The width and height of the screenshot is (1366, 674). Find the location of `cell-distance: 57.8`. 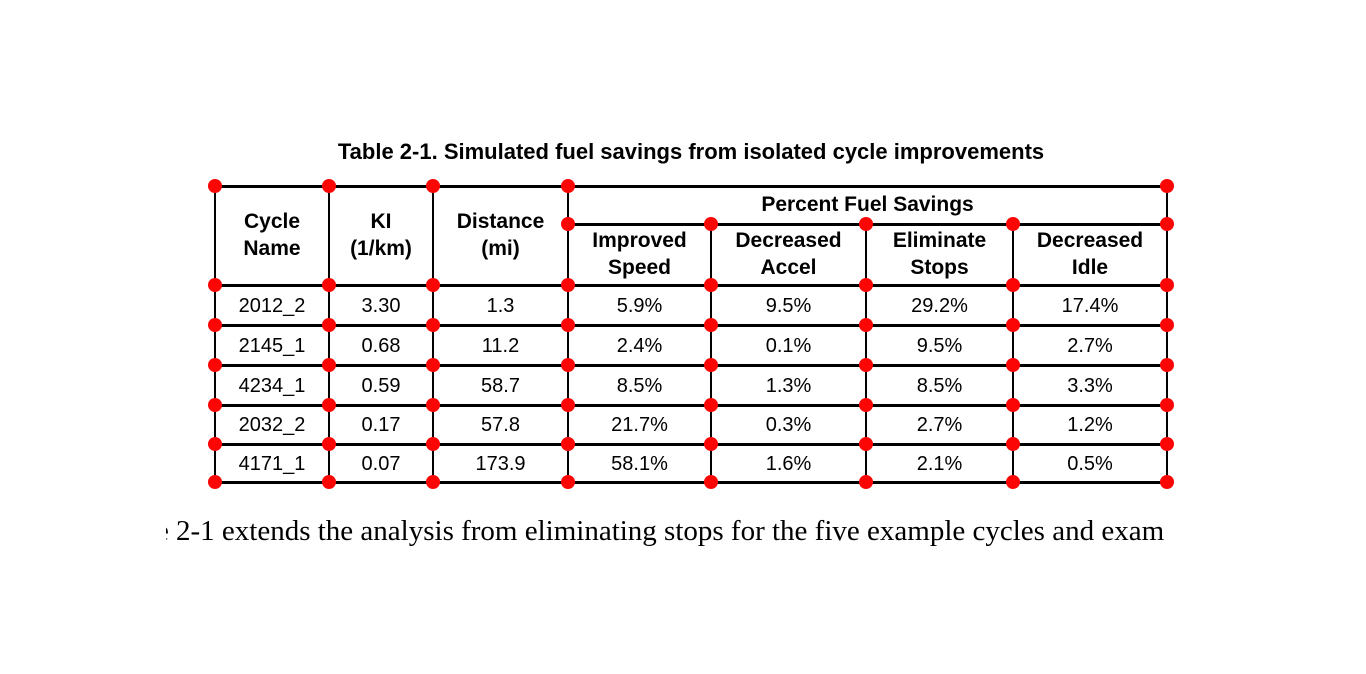

cell-distance: 57.8 is located at coordinates (500, 425).